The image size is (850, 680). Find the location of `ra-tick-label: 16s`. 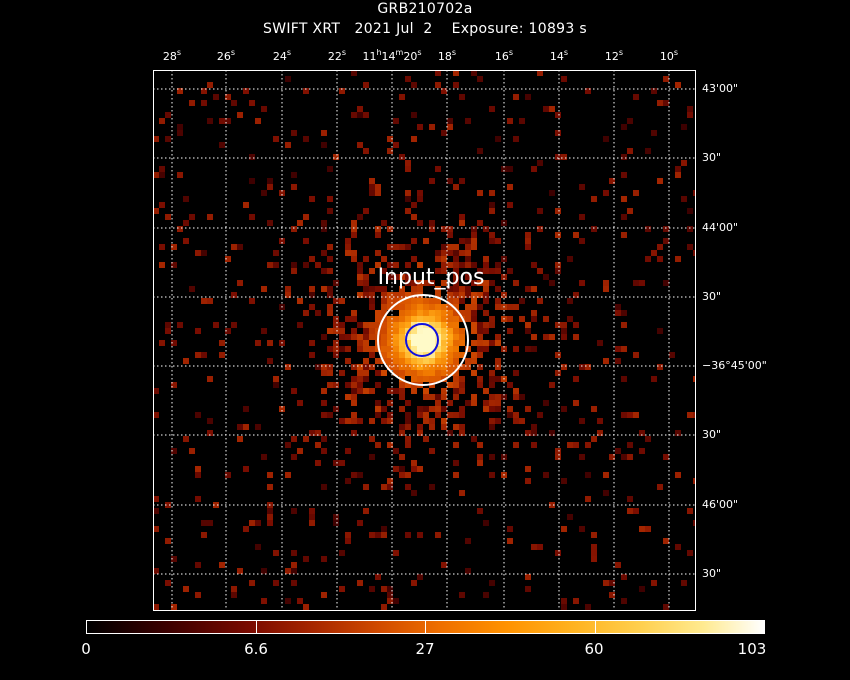

ra-tick-label: 16s is located at coordinates (504, 55).